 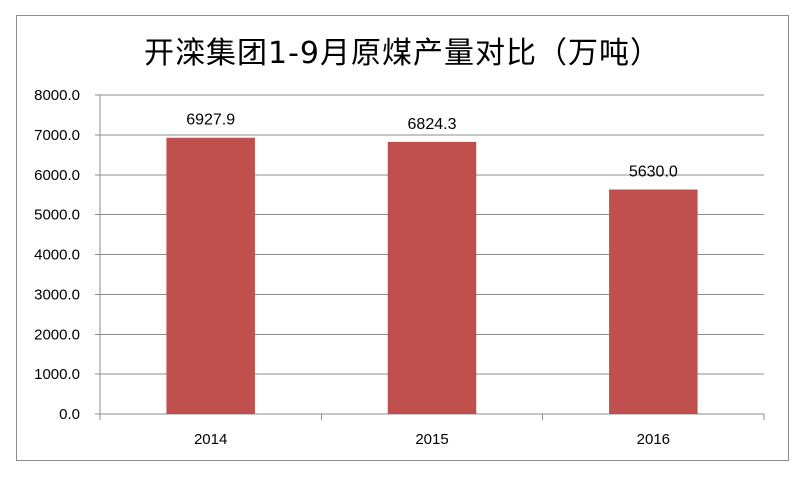 I want to click on y-tick-label: 8000.0, so click(x=57, y=95).